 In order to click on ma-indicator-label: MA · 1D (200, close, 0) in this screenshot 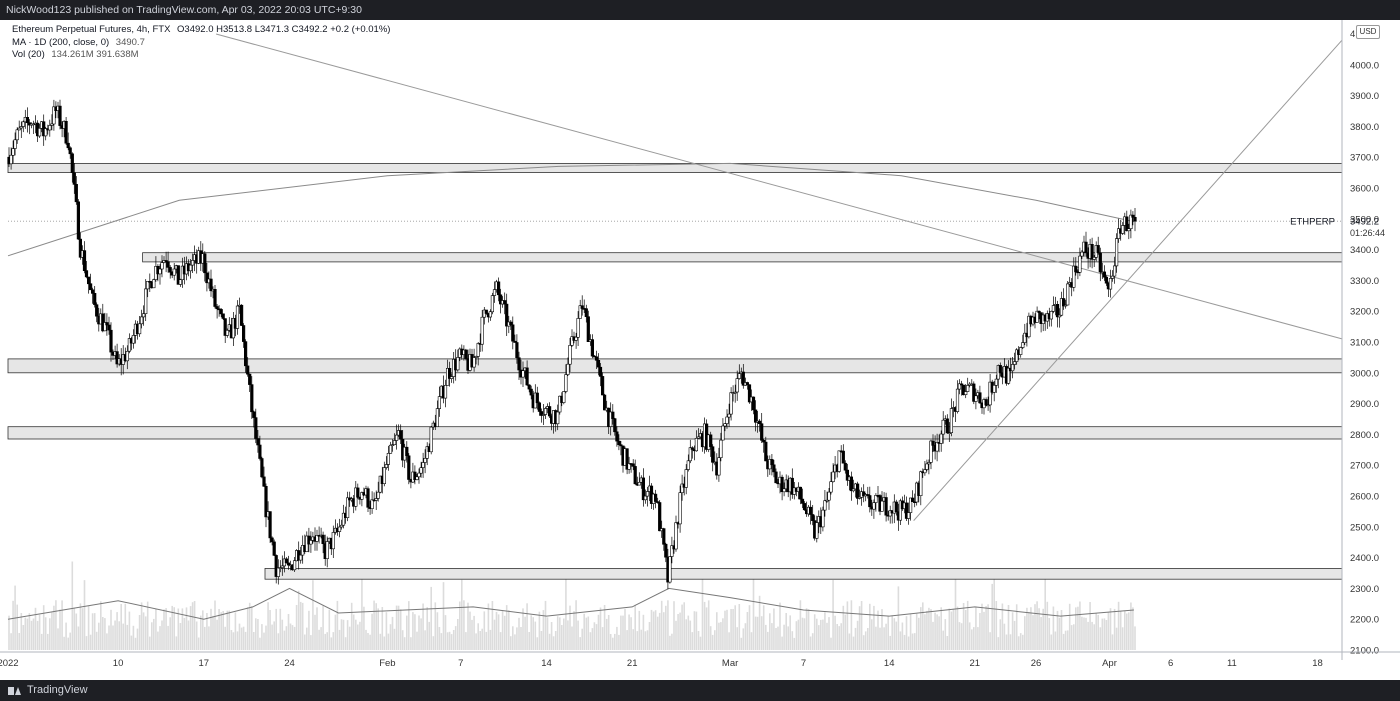, I will do `click(61, 42)`.